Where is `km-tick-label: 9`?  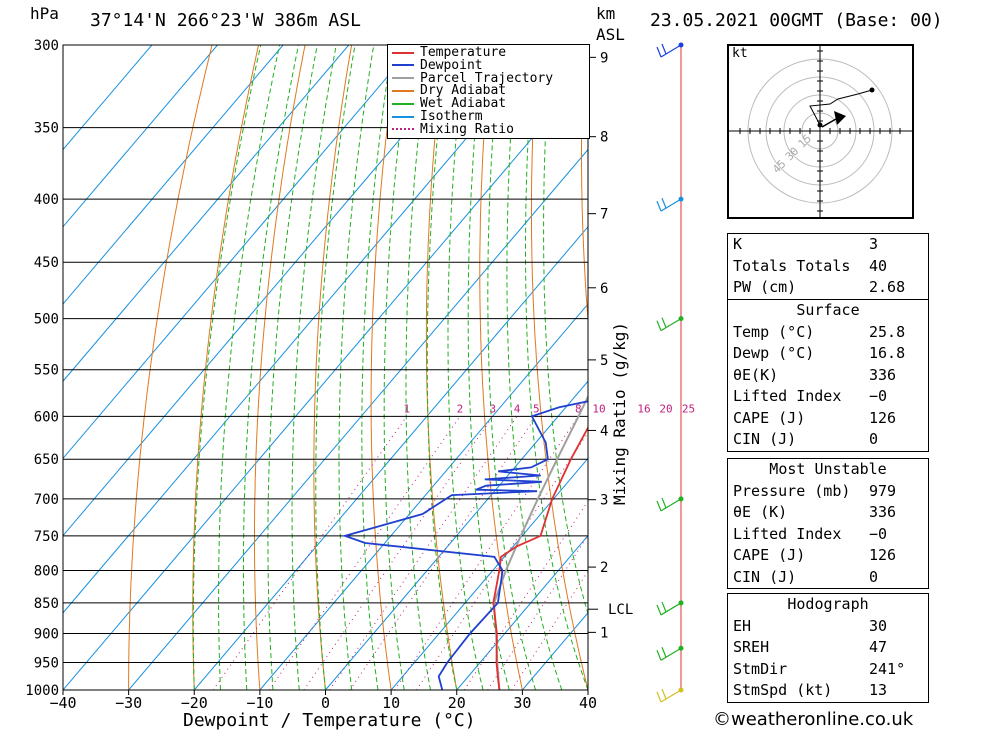
km-tick-label: 9 is located at coordinates (604, 58).